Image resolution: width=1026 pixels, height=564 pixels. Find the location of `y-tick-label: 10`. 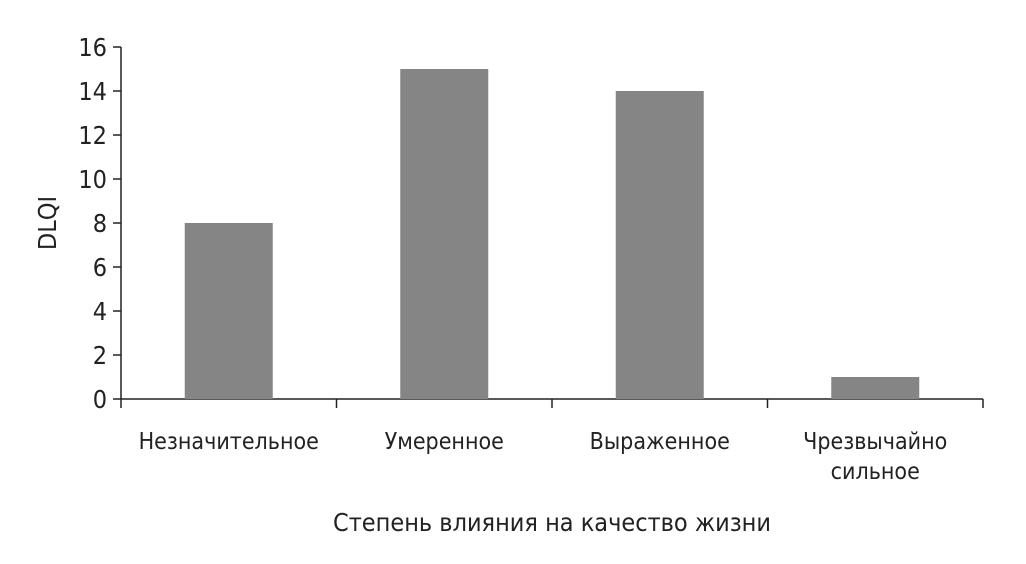

y-tick-label: 10 is located at coordinates (92, 179).